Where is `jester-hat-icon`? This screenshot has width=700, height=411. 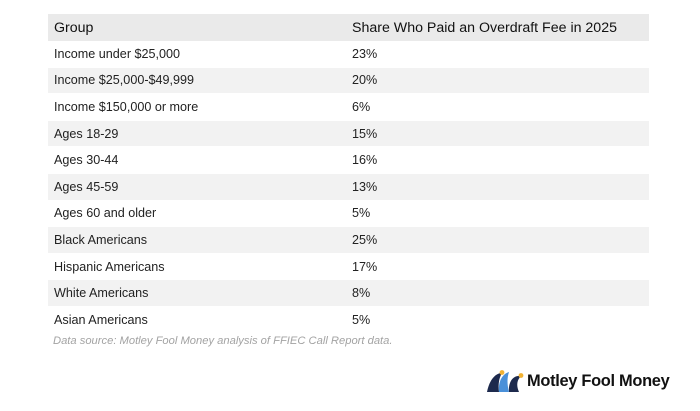
jester-hat-icon is located at coordinates (505, 381).